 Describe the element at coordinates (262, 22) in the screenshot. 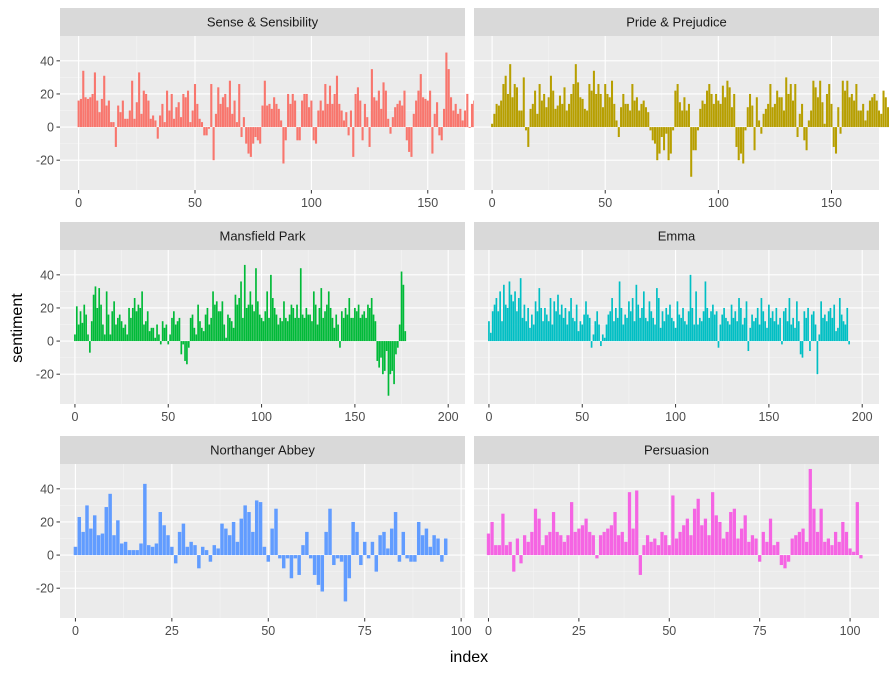

I see `facet-strip` at that location.